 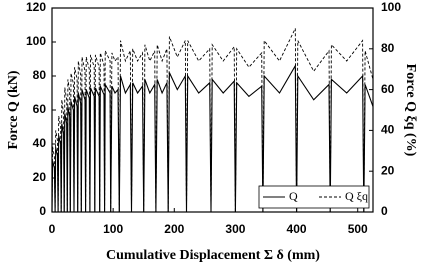 I want to click on y-tick-label: 100, so click(x=36, y=41).